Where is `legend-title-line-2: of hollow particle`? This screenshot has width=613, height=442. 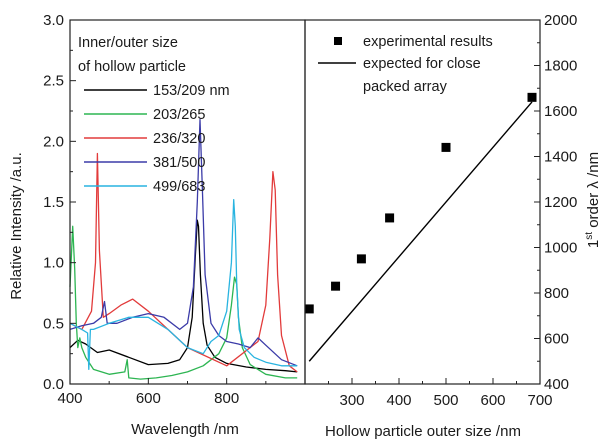 legend-title-line-2: of hollow particle is located at coordinates (132, 67).